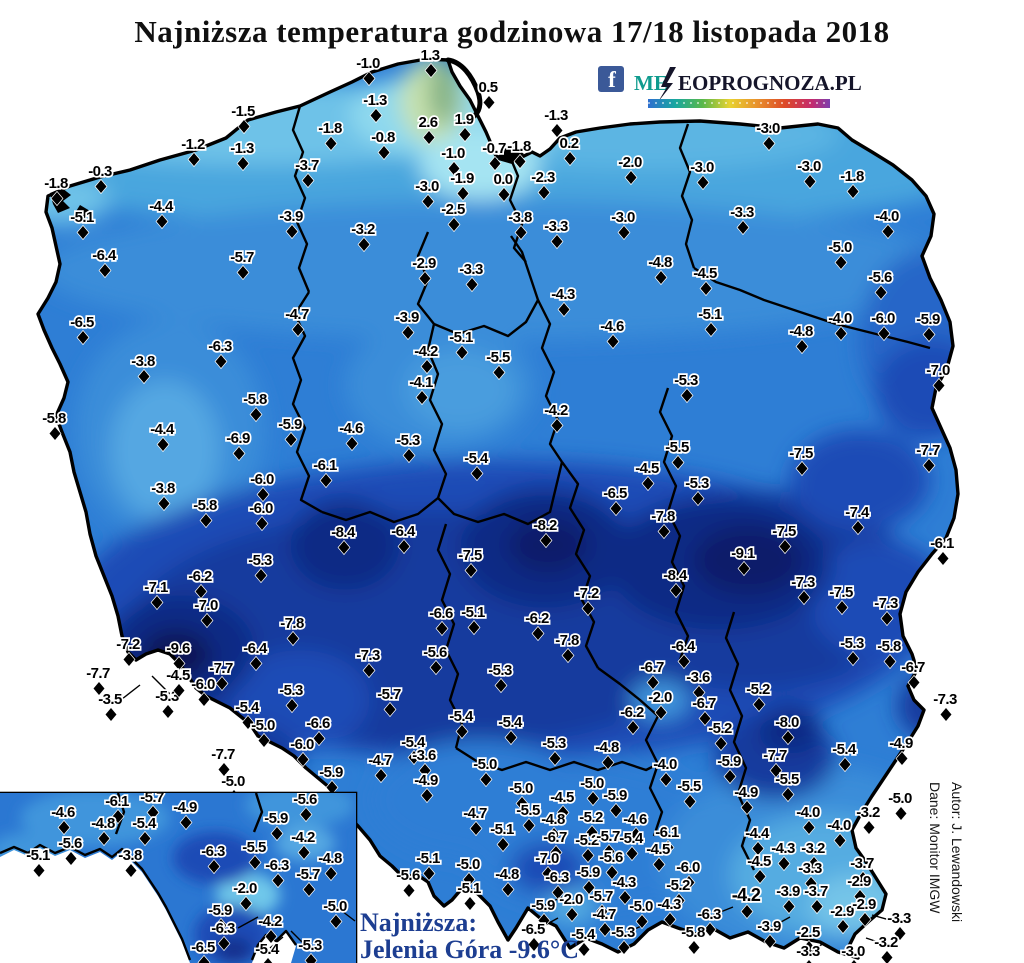 The height and width of the screenshot is (963, 1024). I want to click on station-temp-label: -6.7, so click(913, 667).